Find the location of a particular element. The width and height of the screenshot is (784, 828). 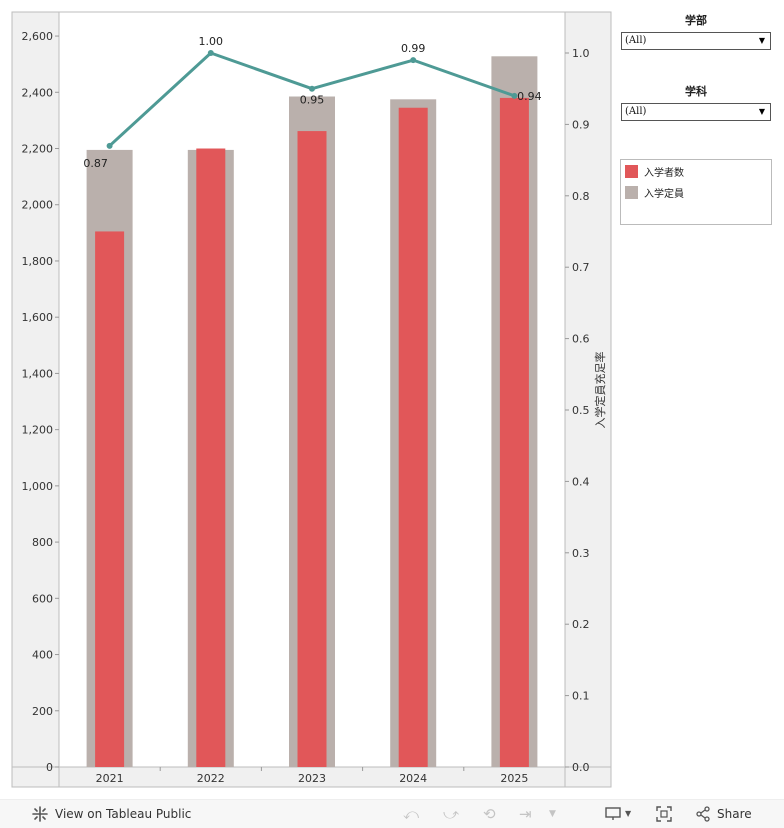

faculty-select: (All) ▼ is located at coordinates (696, 41).